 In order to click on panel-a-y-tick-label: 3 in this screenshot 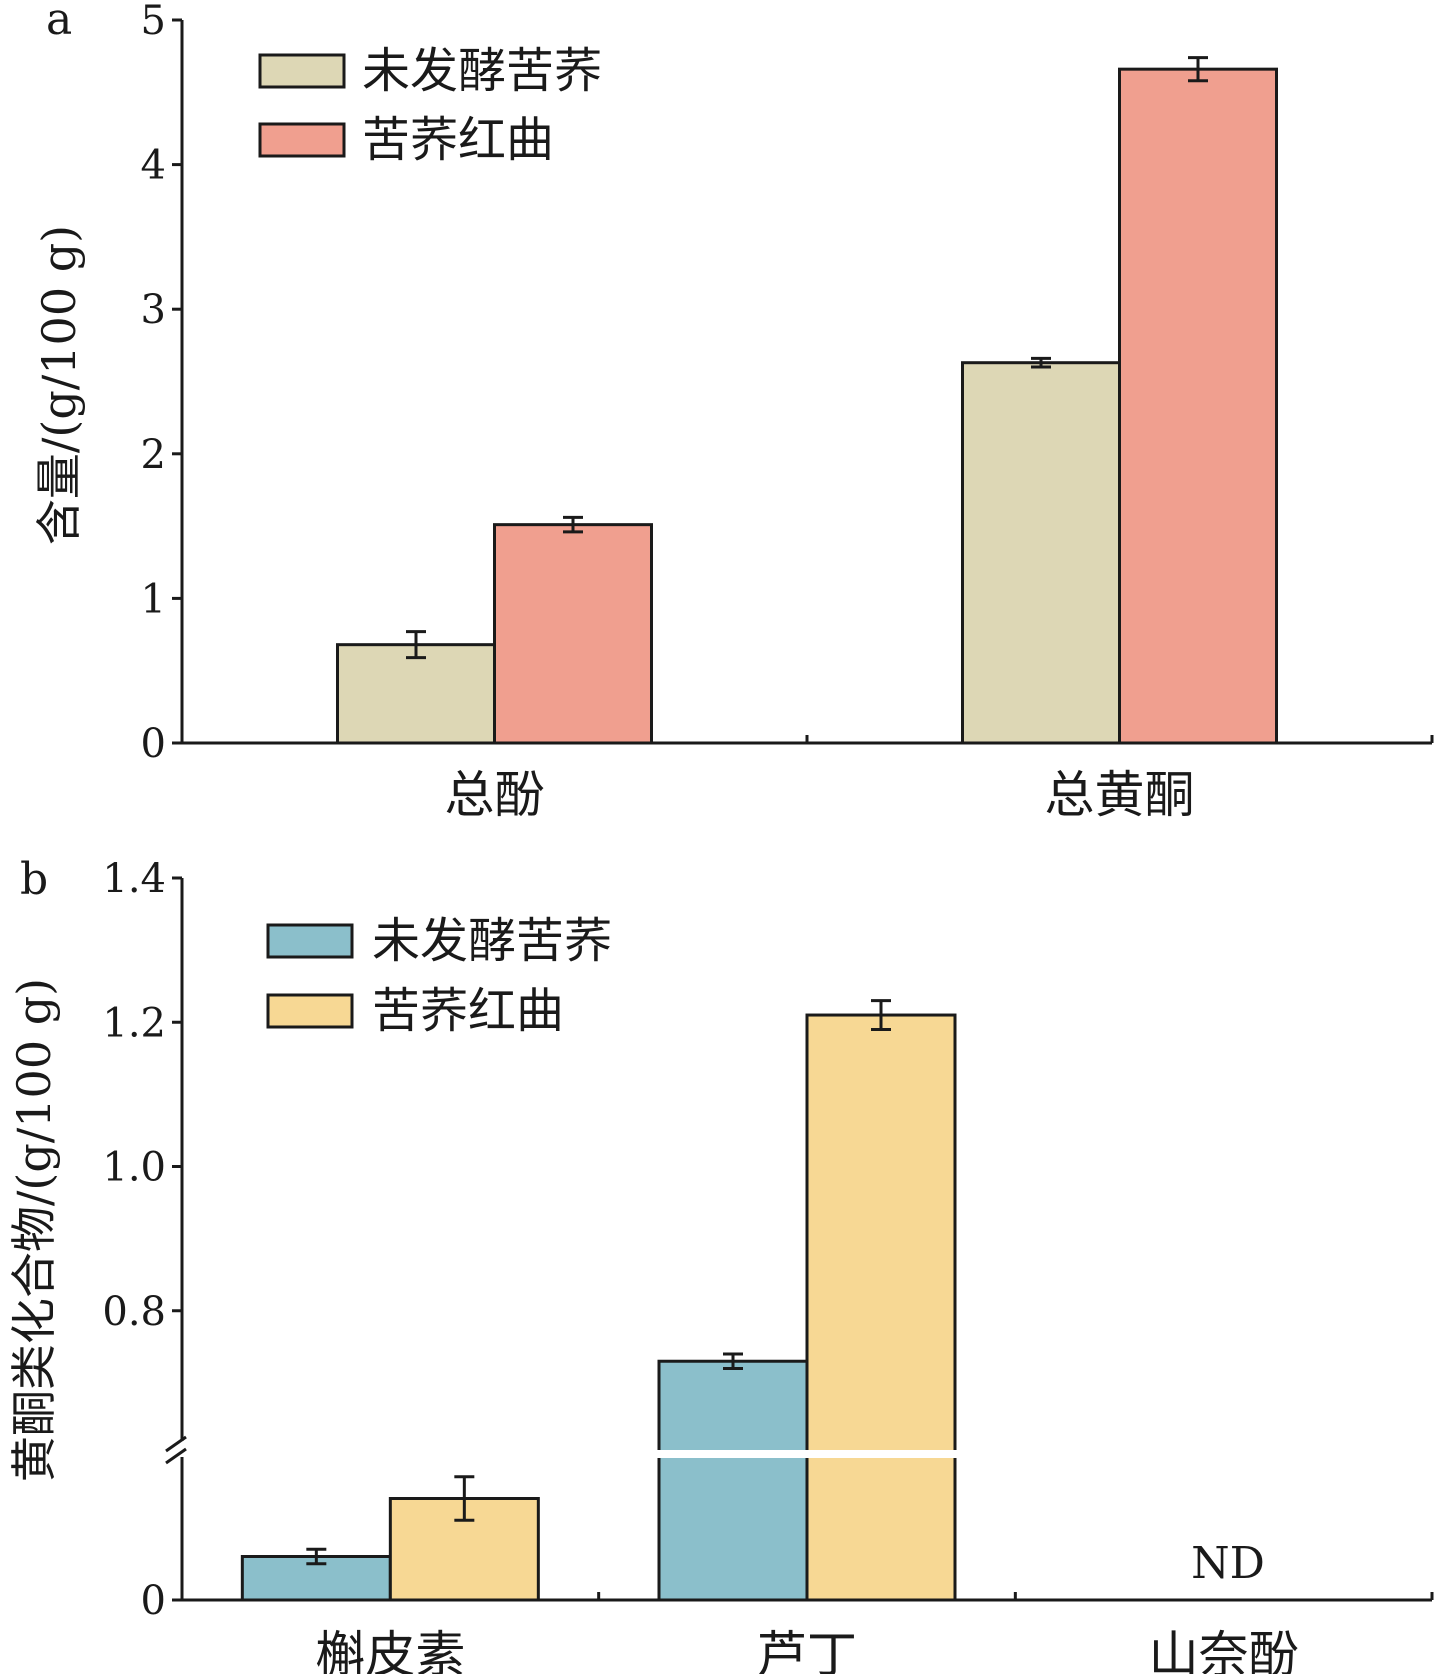, I will do `click(153, 310)`.